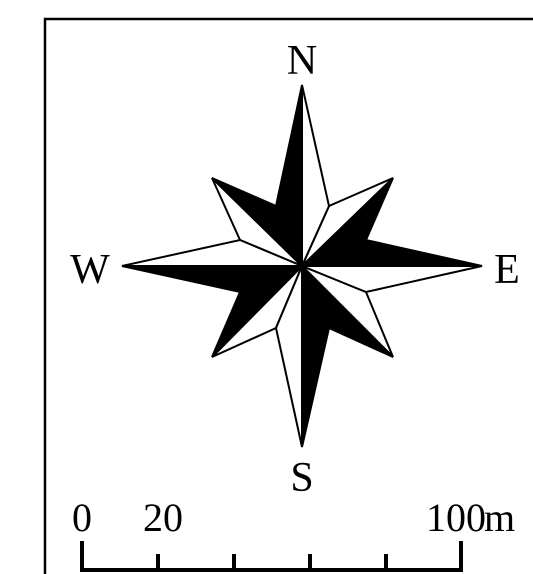 Image resolution: width=533 pixels, height=574 pixels. I want to click on scale-label-100: 100, so click(456, 517).